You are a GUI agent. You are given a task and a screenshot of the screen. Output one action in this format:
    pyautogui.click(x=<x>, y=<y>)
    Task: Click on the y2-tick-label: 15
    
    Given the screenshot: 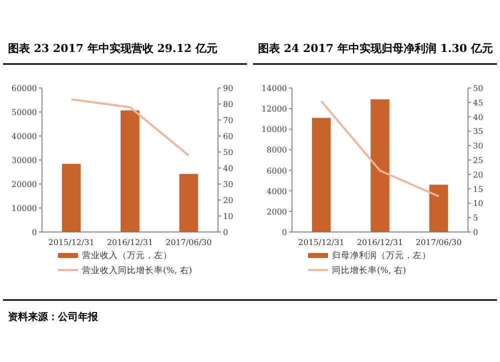 What is the action you would take?
    pyautogui.click(x=478, y=189)
    